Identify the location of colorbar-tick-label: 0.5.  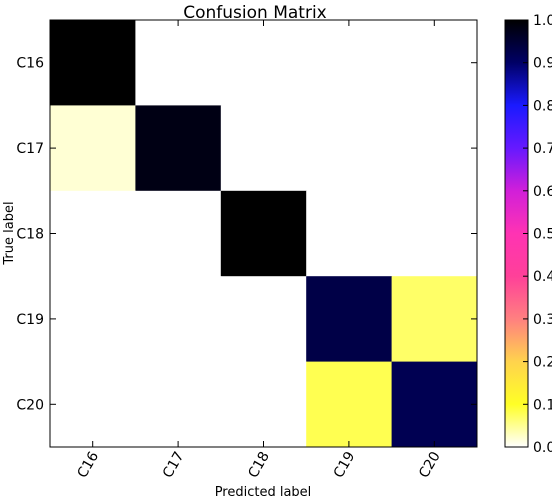
(542, 235).